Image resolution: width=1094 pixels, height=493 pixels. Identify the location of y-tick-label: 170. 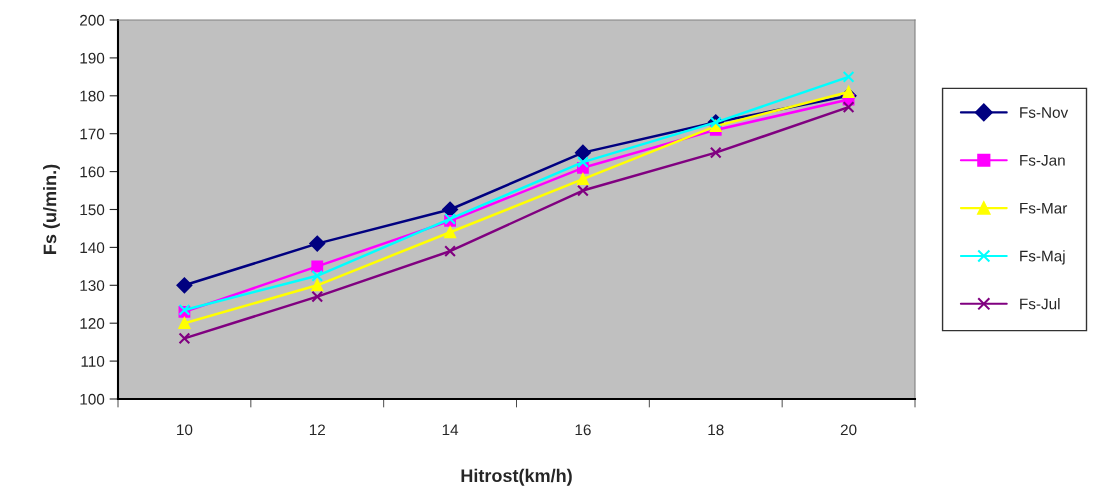
(92, 134).